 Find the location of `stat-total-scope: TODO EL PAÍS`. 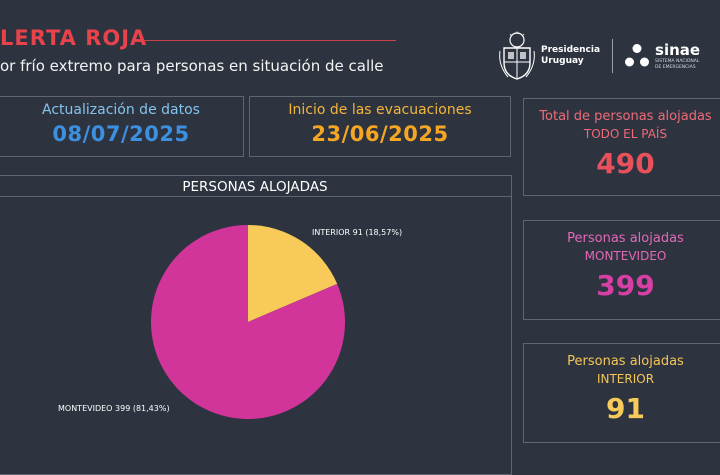

stat-total-scope: TODO EL PAÍS is located at coordinates (625, 134).